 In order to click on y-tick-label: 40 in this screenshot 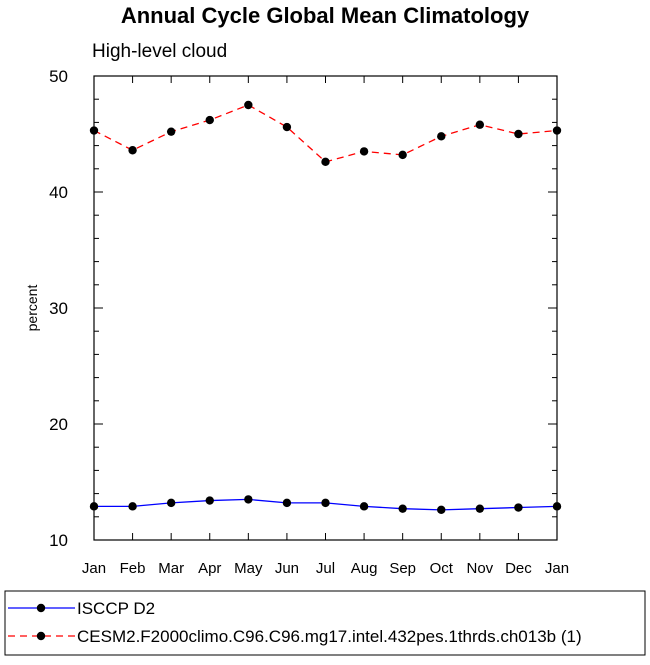, I will do `click(58, 192)`.